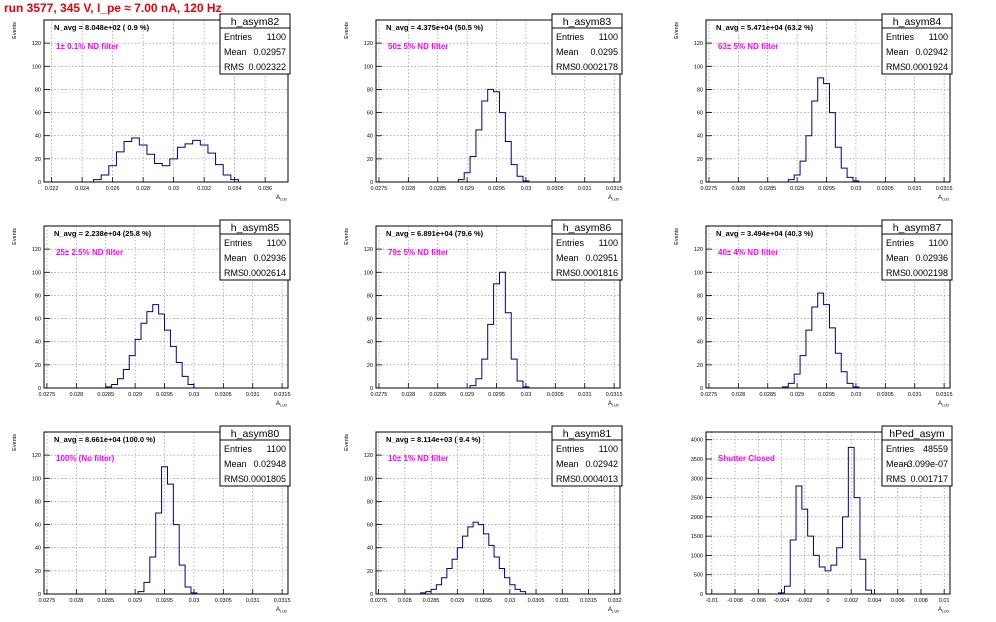 This screenshot has height=622, width=996. What do you see at coordinates (926, 67) in the screenshot?
I see `stats-value: 0.0001924` at bounding box center [926, 67].